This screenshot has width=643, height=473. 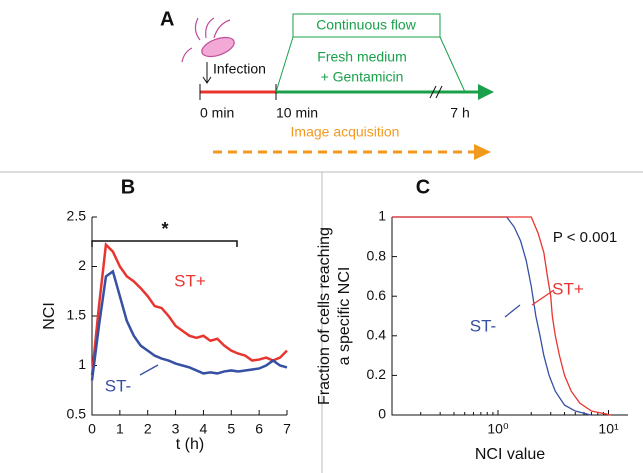 I want to click on x-tick-label: 7, so click(x=287, y=429).